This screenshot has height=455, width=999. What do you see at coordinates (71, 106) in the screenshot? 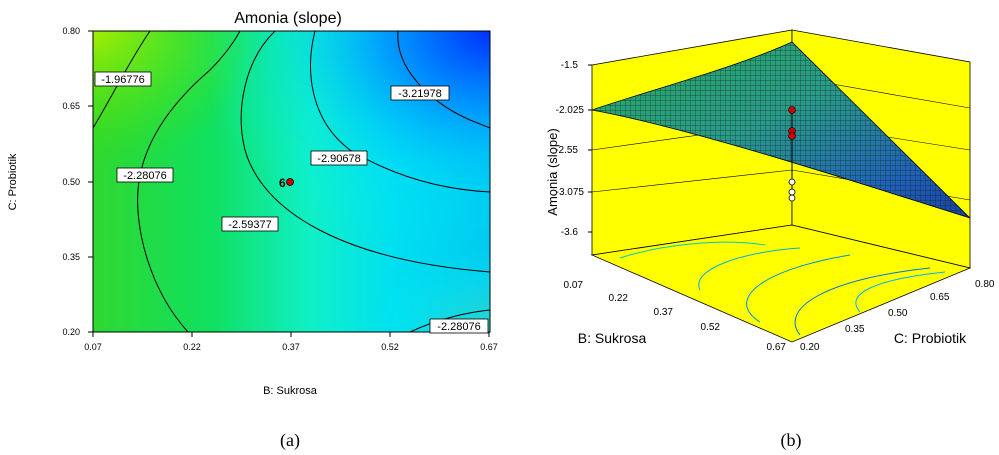
I see `y-tick-label: 0.65` at bounding box center [71, 106].